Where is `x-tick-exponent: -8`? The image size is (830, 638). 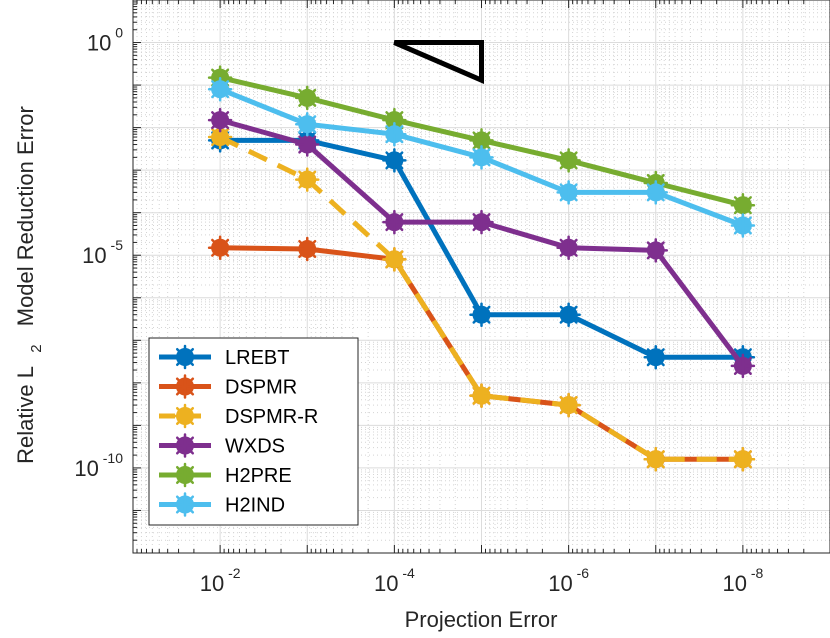
x-tick-exponent: -8 is located at coordinates (755, 573).